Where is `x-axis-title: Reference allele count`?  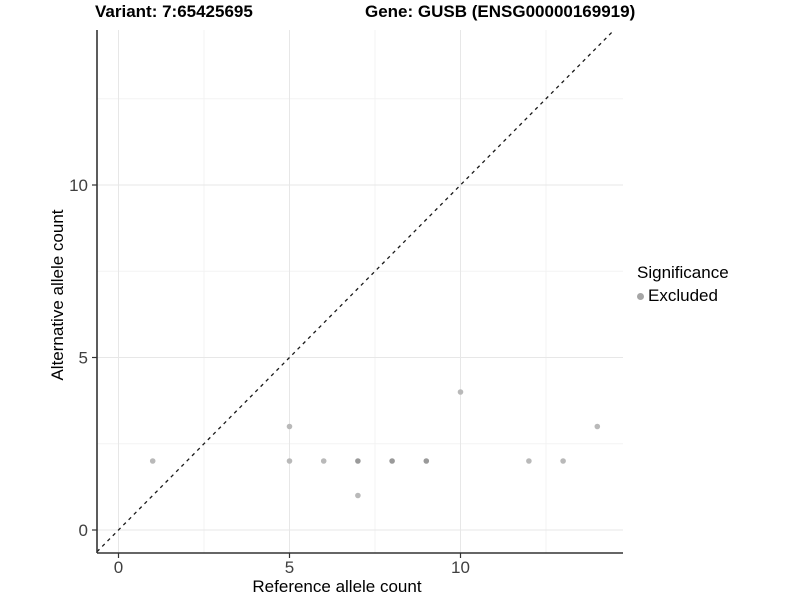
x-axis-title: Reference allele count is located at coordinates (337, 586).